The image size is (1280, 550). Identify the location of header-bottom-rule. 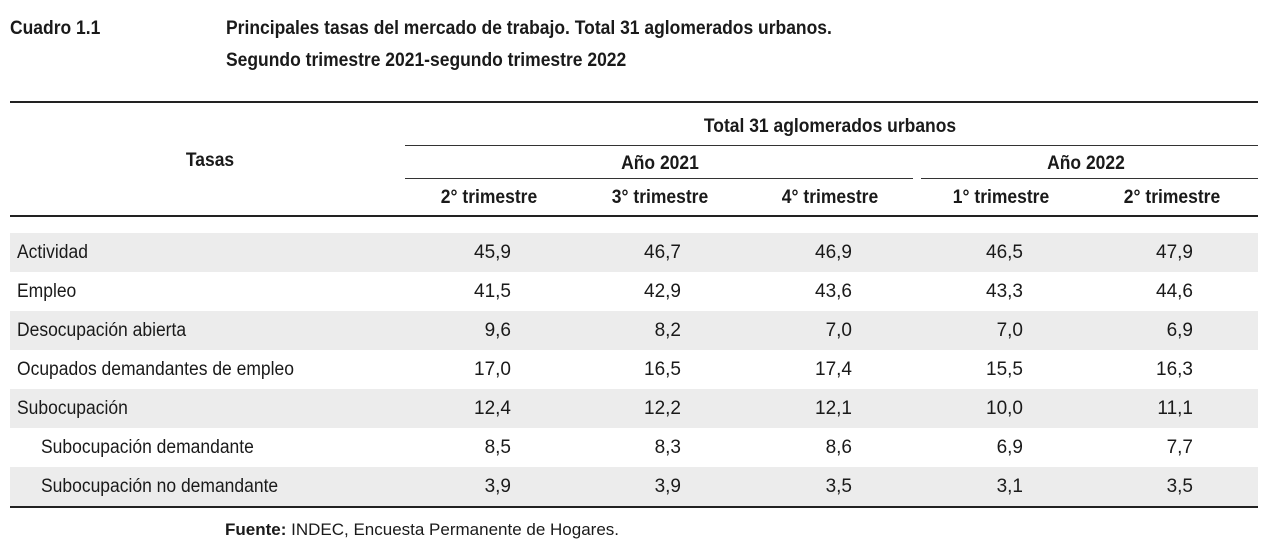
(634, 216).